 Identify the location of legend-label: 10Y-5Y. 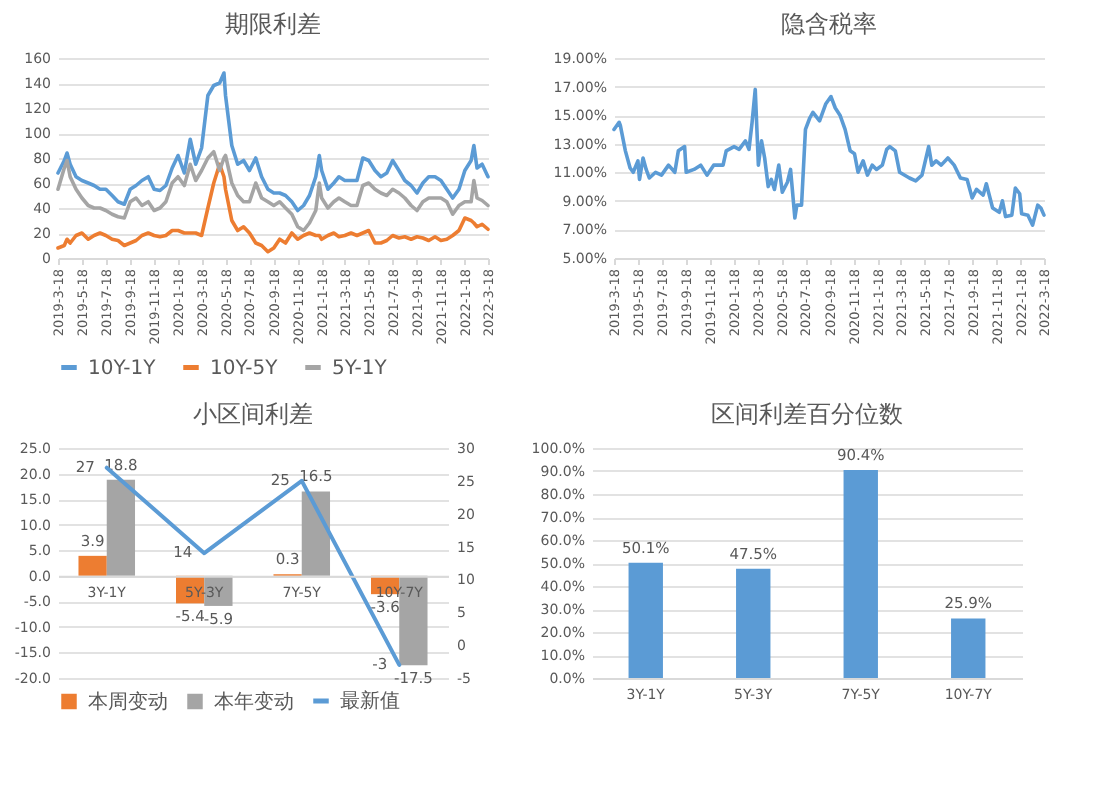
(245, 368).